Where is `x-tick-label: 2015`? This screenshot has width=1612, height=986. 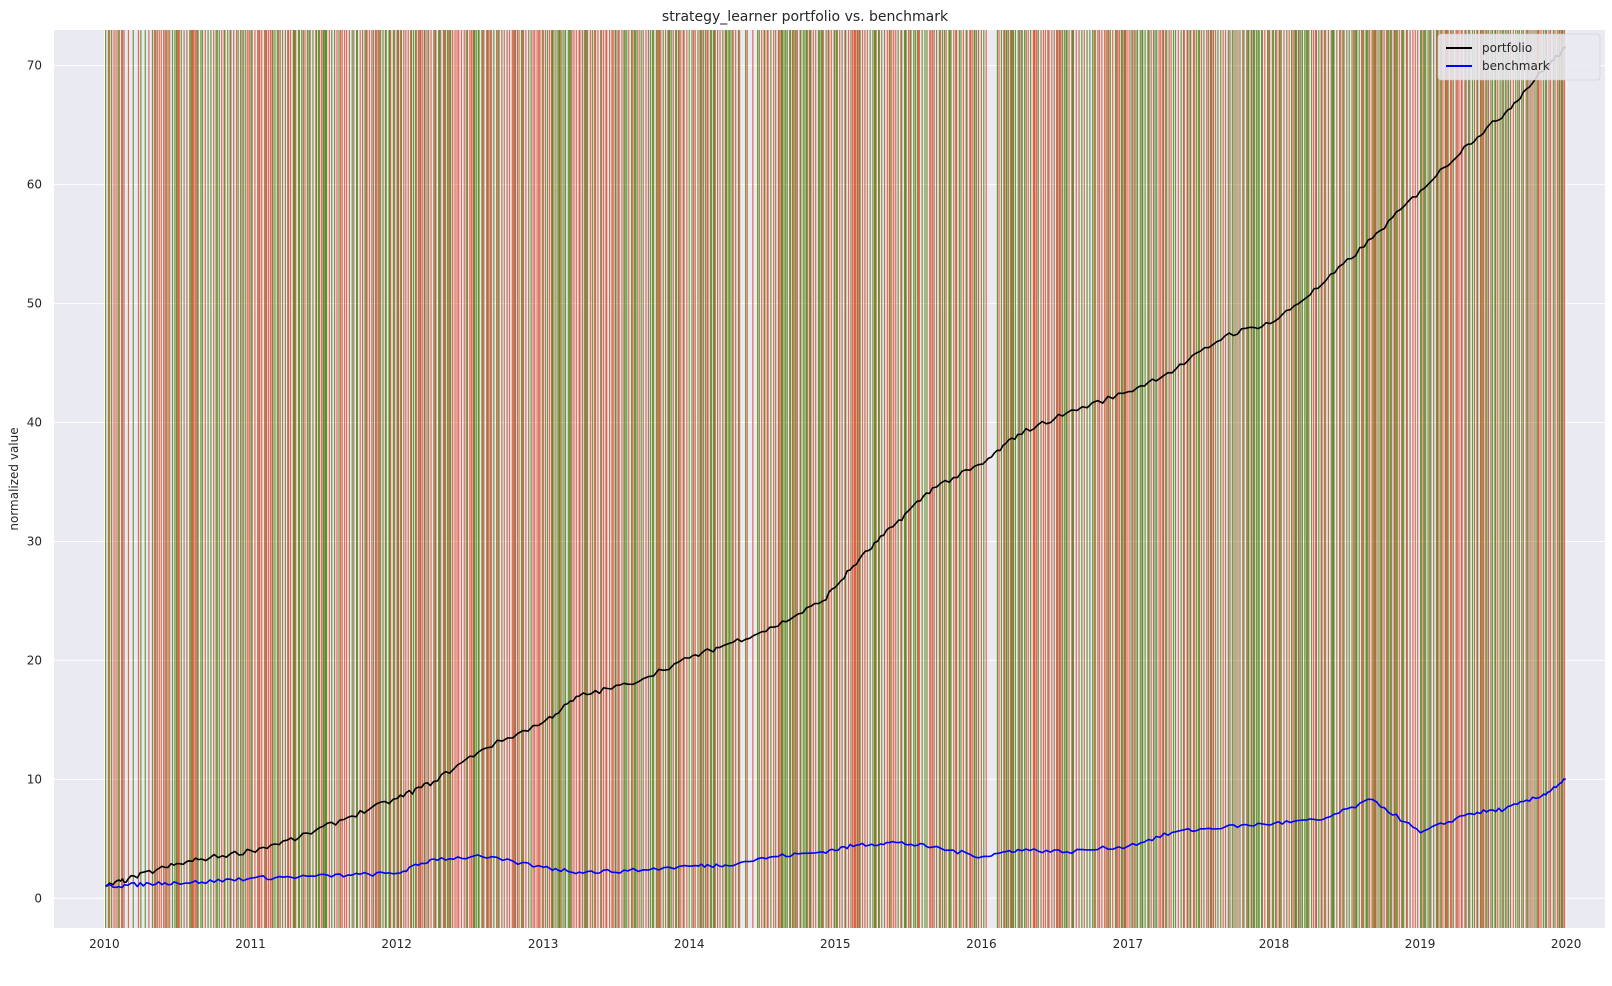 x-tick-label: 2015 is located at coordinates (835, 944).